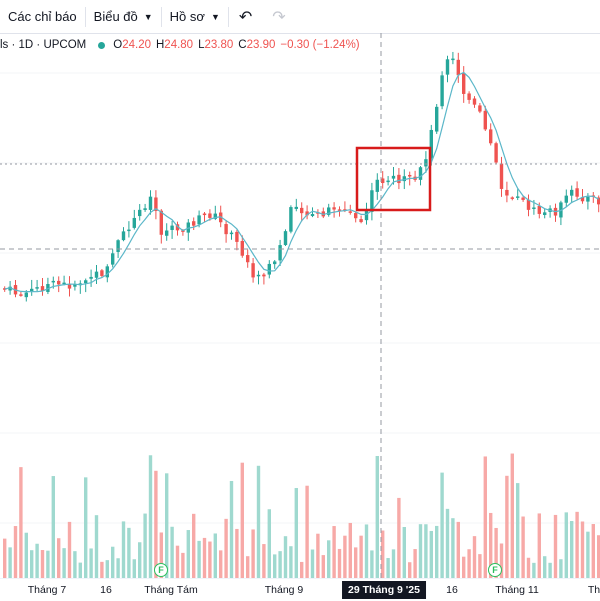 This screenshot has height=601, width=600. Describe the element at coordinates (187, 16) in the screenshot. I see `profile-label: Hồ sơ` at that location.